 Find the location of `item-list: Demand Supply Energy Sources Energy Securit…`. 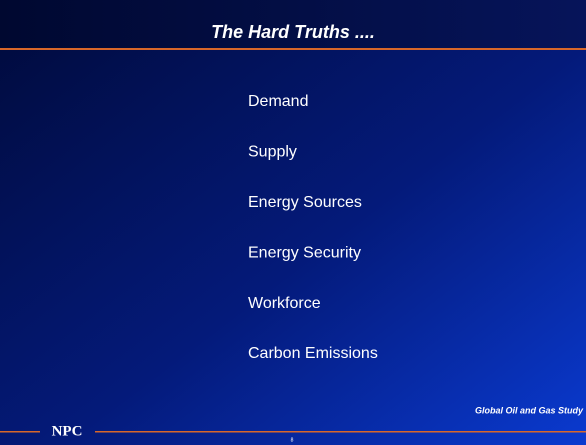

item-list: Demand Supply Energy Sources Energy Securit… is located at coordinates (313, 227).